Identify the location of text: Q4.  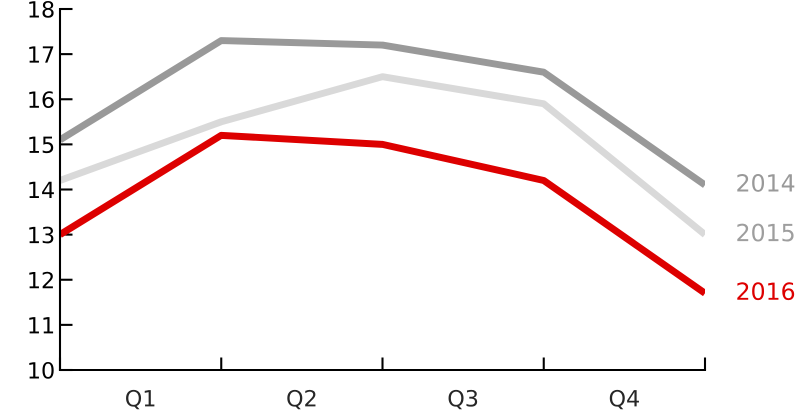
(624, 400).